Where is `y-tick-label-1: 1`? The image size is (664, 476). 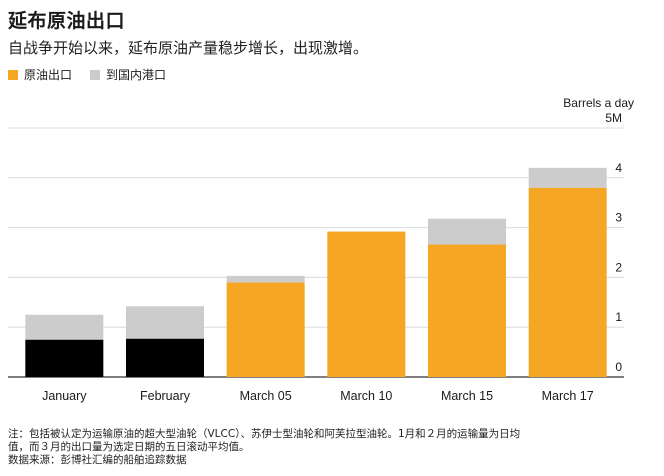 y-tick-label-1: 1 is located at coordinates (618, 317).